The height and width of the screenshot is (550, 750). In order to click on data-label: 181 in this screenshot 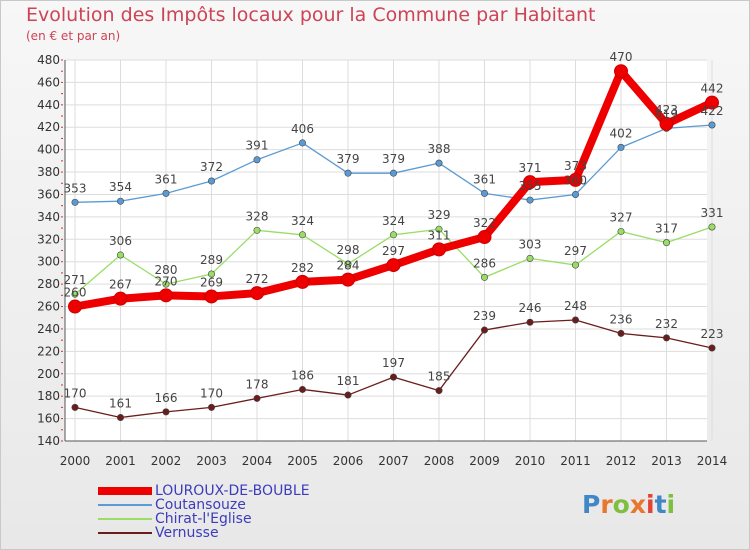, I will do `click(348, 381)`.